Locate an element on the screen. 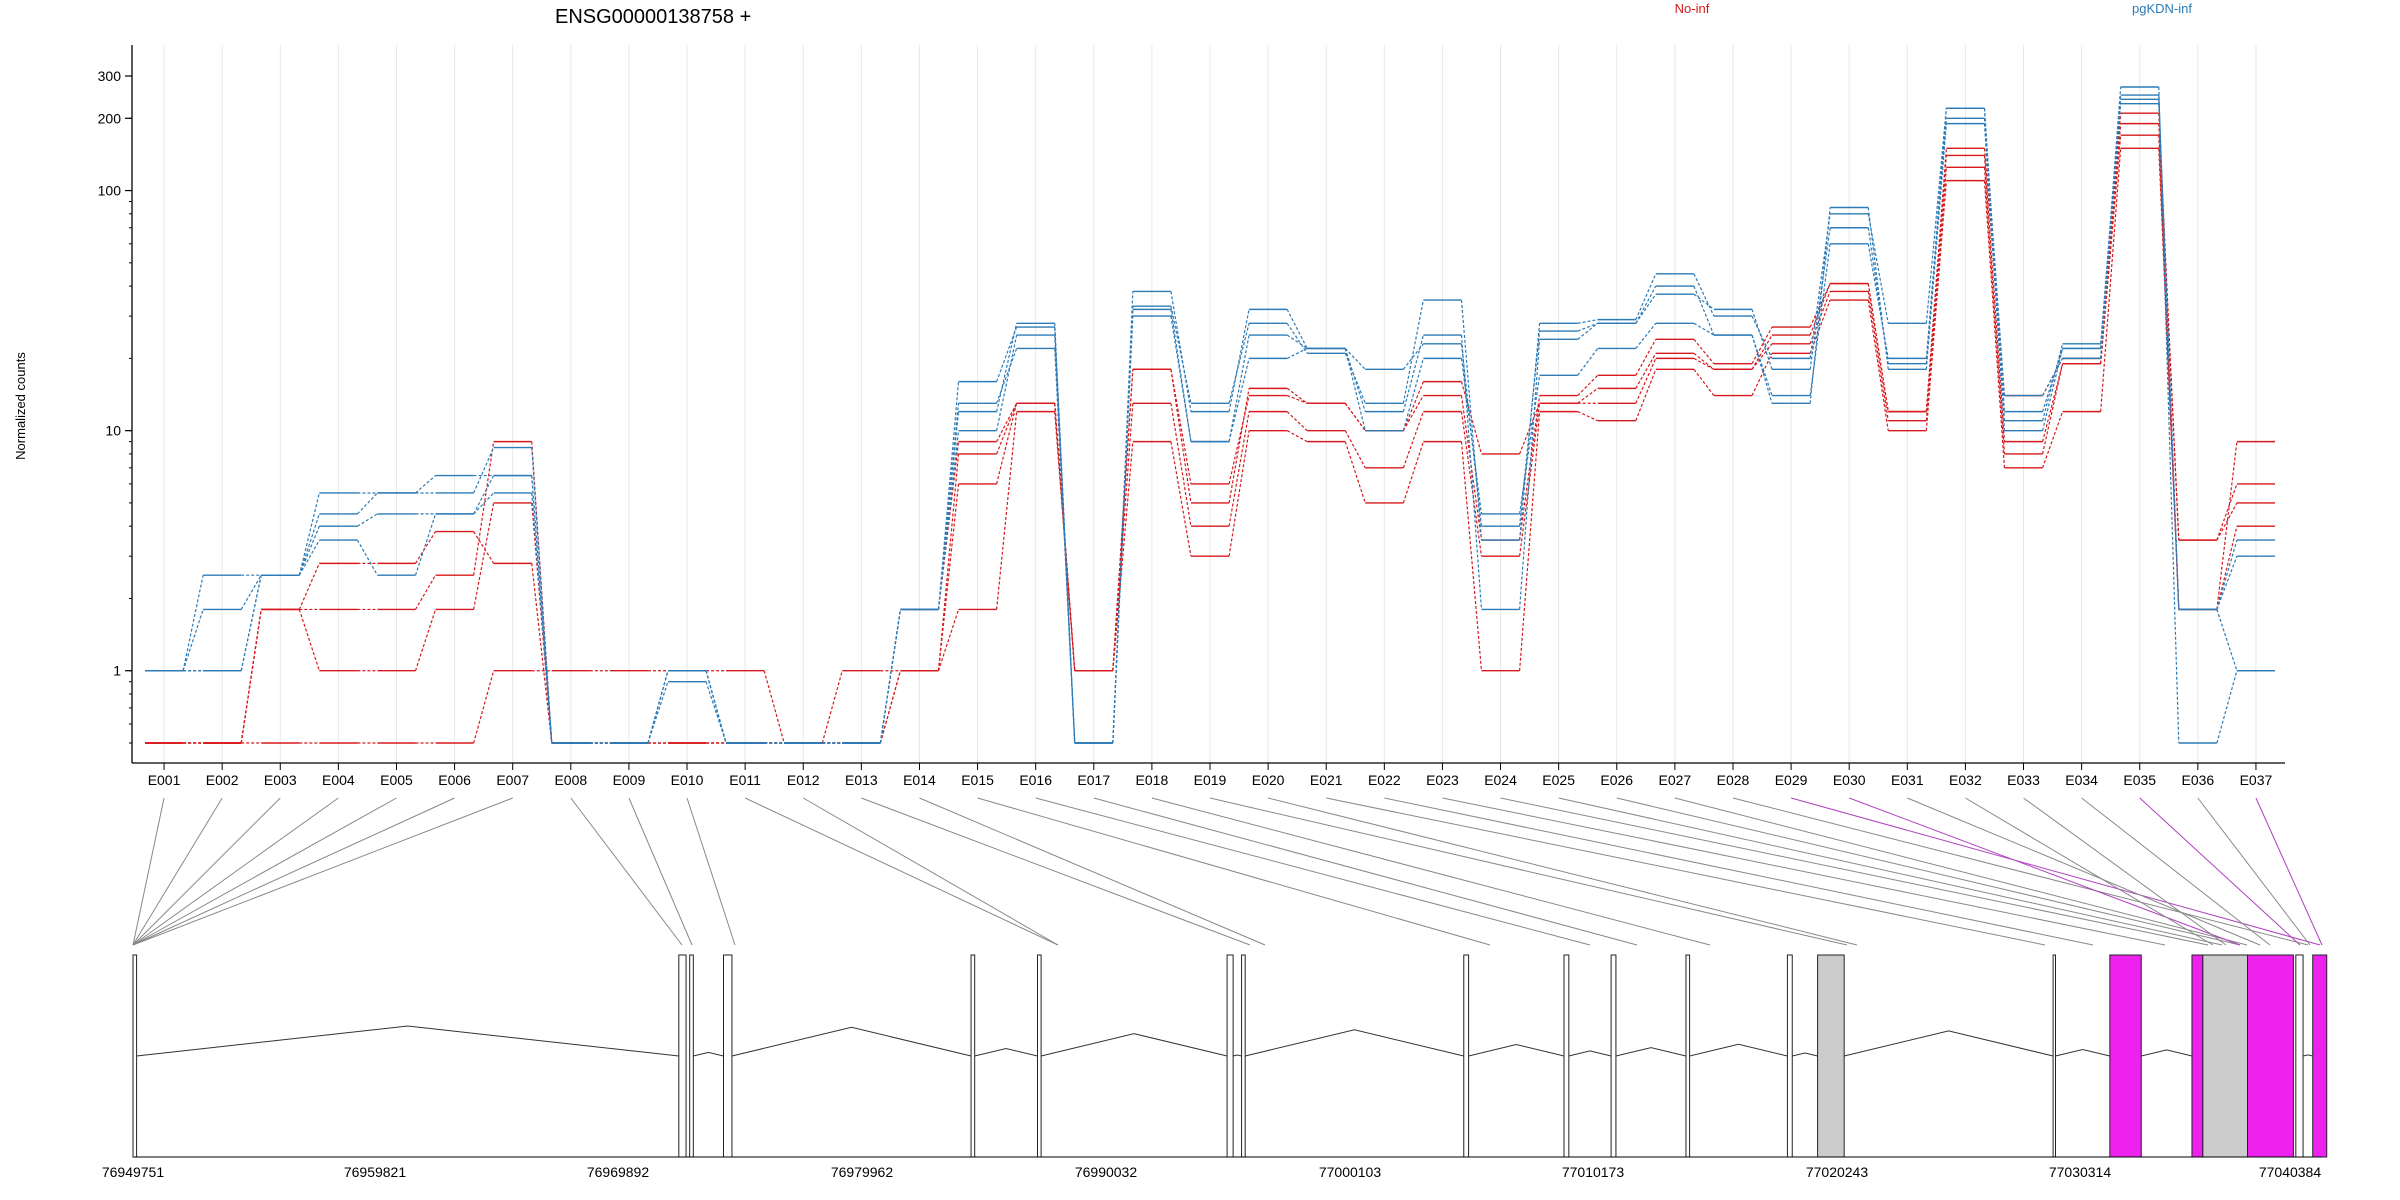 Image resolution: width=2400 pixels, height=1200 pixels. x-tick-label: E037 is located at coordinates (2256, 780).